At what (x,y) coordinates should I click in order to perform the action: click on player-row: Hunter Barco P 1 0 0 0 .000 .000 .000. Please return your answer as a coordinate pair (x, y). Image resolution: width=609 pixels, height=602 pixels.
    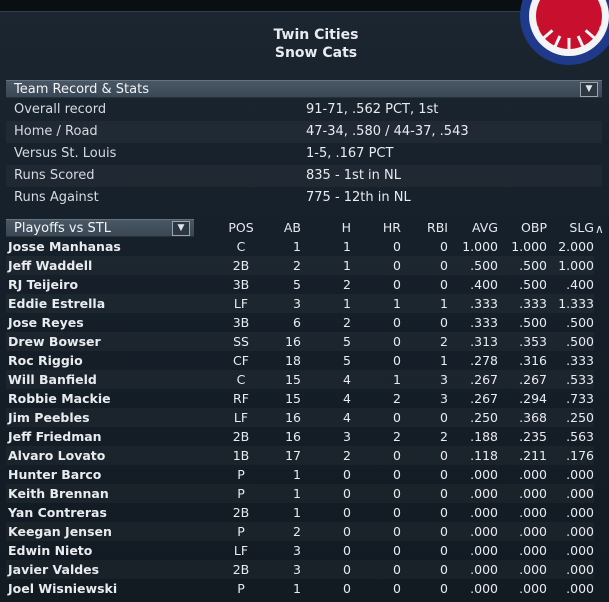
    Looking at the image, I should click on (300, 474).